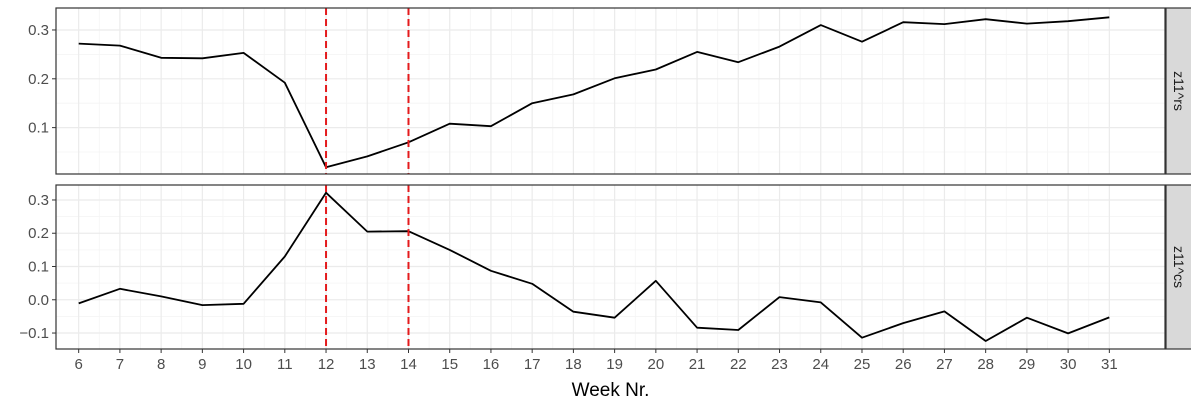 This screenshot has width=1191, height=407. What do you see at coordinates (532, 364) in the screenshot?
I see `x-tick-label: 17` at bounding box center [532, 364].